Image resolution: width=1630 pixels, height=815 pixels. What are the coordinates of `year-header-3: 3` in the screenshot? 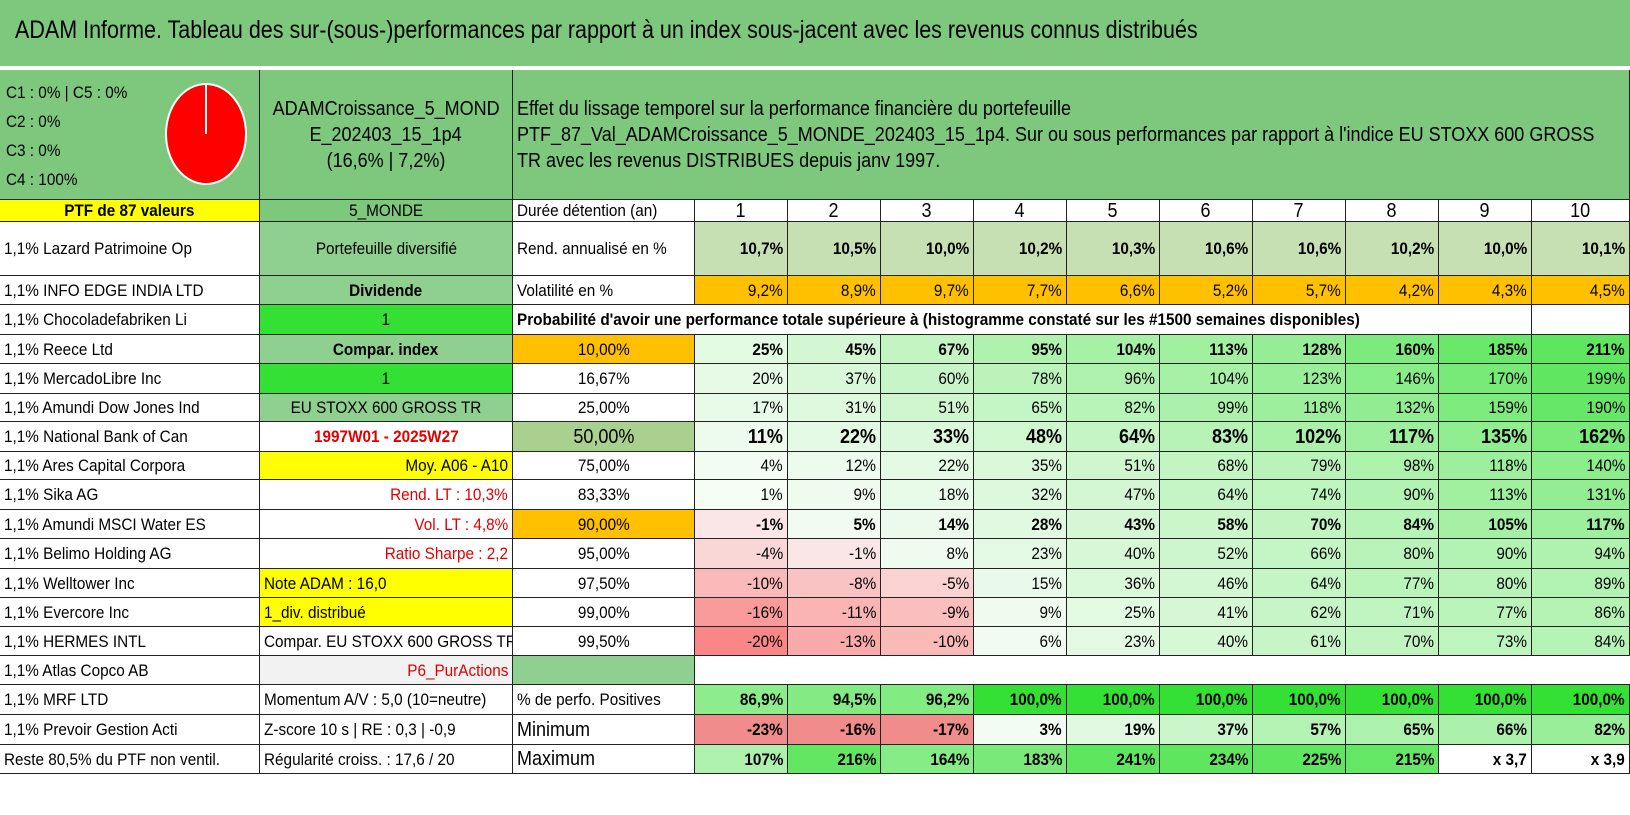 It's located at (927, 211).